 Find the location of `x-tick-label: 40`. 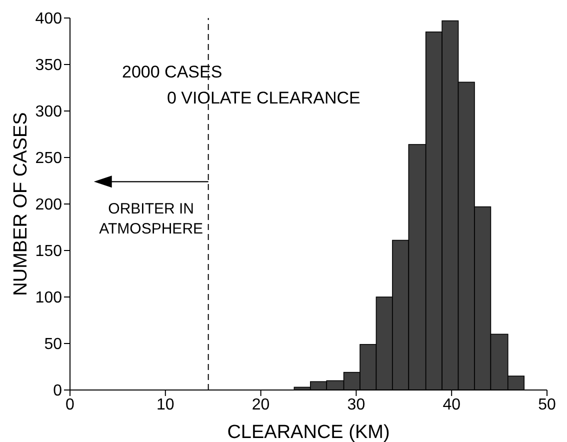

x-tick-label: 40 is located at coordinates (451, 405).